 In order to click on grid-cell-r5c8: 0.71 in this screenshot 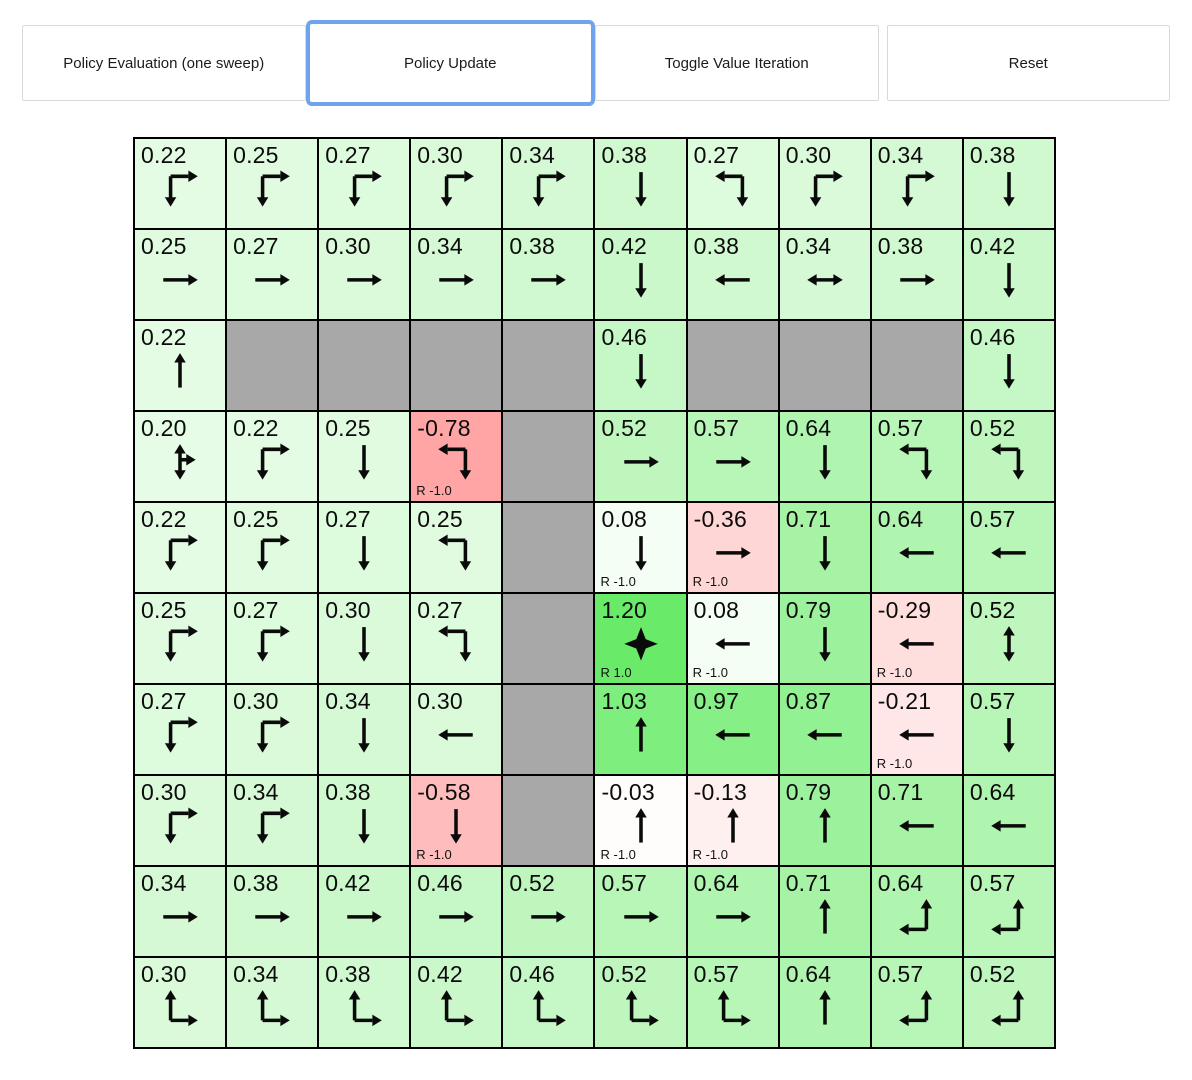, I will do `click(824, 547)`.